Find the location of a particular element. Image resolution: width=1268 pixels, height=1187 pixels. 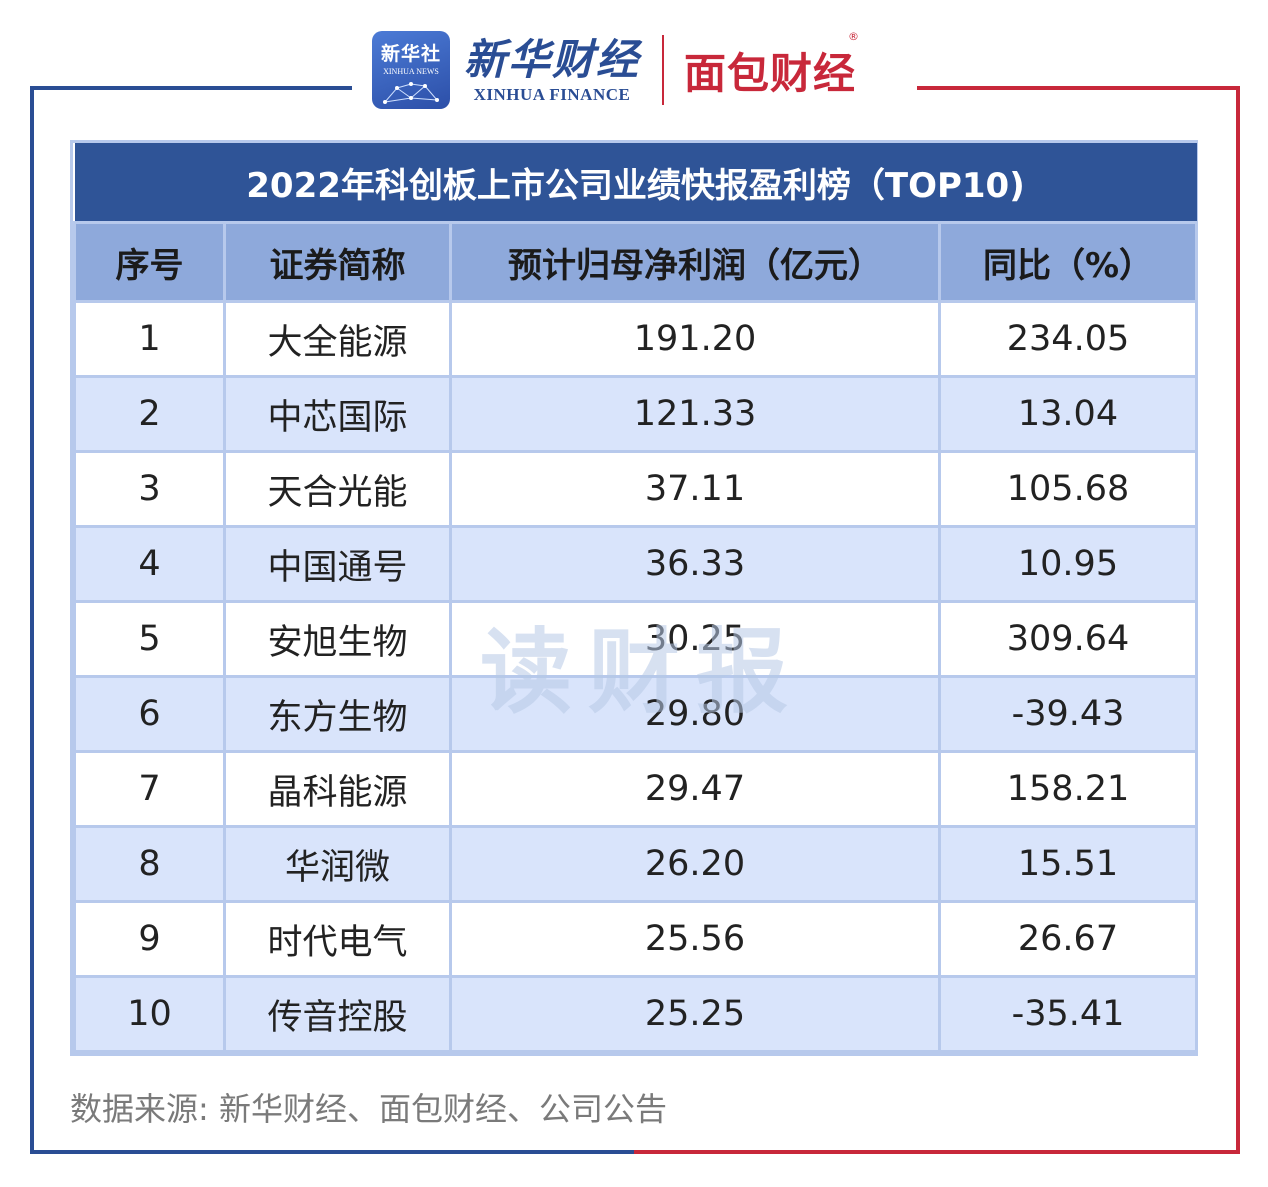

cell-net-profit: 25.56 is located at coordinates (695, 939).